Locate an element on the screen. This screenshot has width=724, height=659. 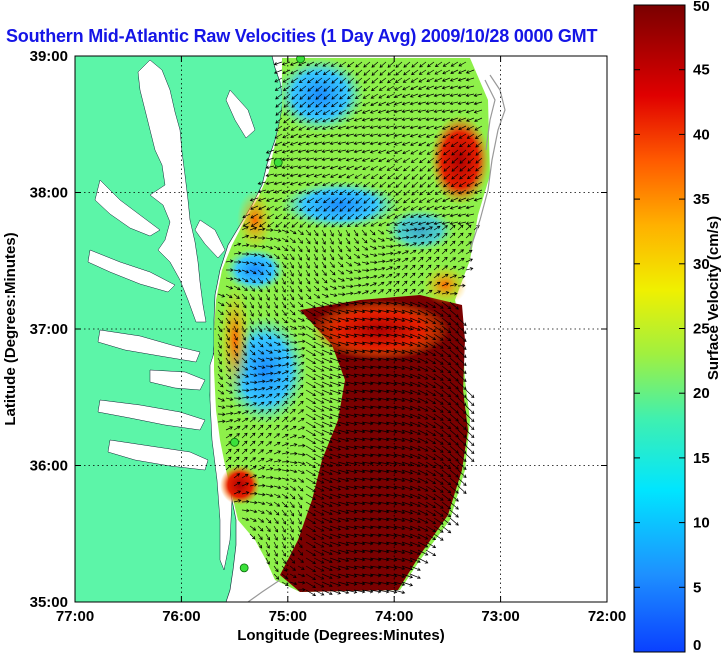
y-axis-label: Latitude (Degrees:Minutes) is located at coordinates (10, 328).